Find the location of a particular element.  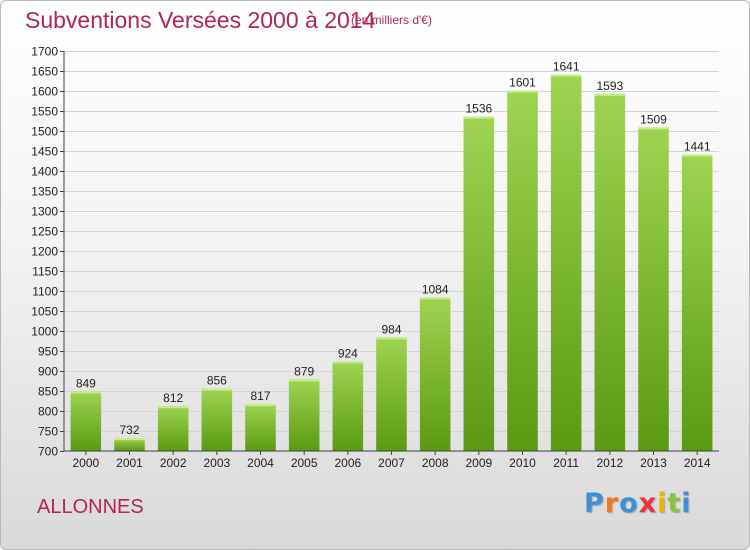

value-label-2009: 1536 is located at coordinates (478, 109).